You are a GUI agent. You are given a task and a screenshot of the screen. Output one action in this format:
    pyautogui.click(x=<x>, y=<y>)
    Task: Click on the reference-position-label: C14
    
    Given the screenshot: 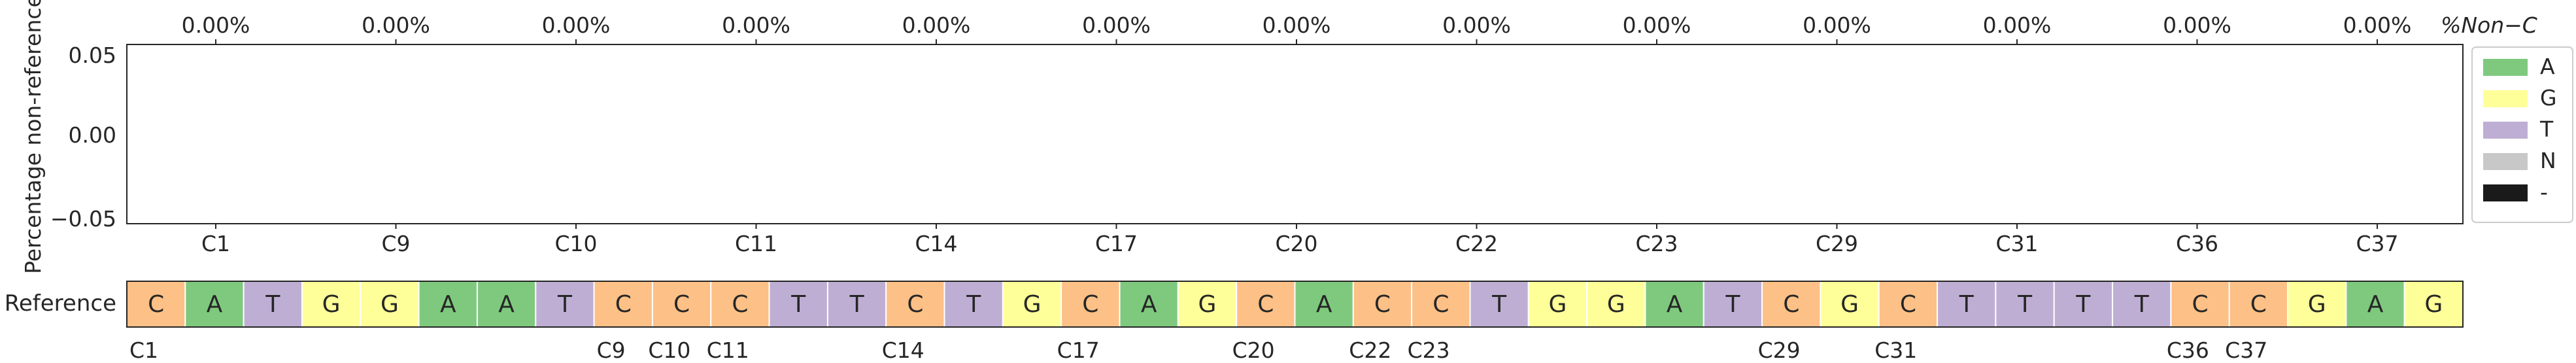 What is the action you would take?
    pyautogui.click(x=903, y=350)
    